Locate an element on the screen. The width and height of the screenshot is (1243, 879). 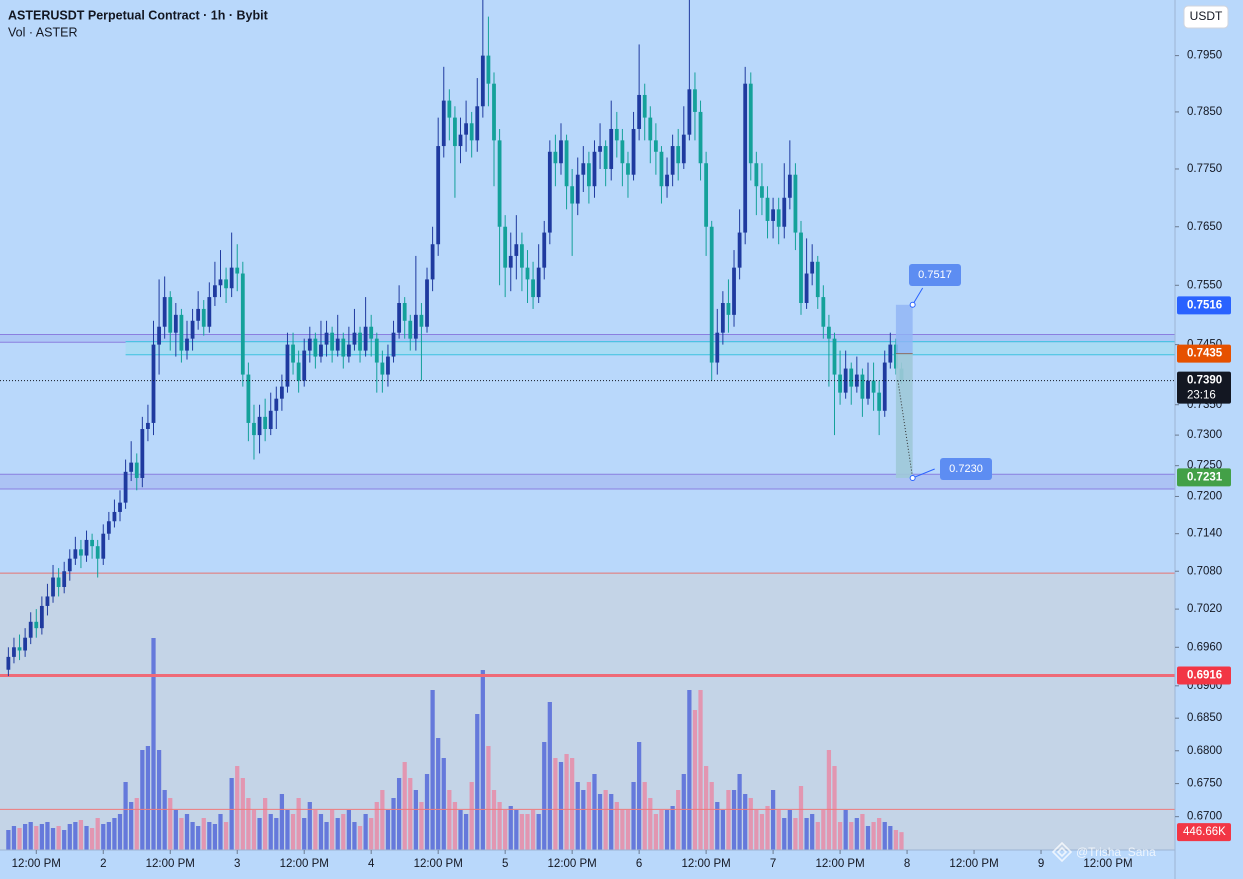
position-stop-label: 0.7230 is located at coordinates (966, 469).